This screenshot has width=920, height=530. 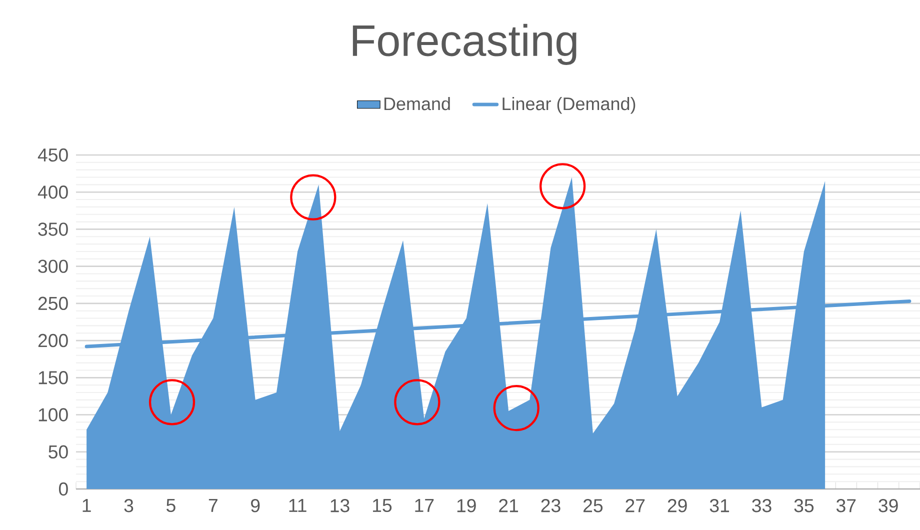 What do you see at coordinates (635, 505) in the screenshot?
I see `x-tick-label: 27` at bounding box center [635, 505].